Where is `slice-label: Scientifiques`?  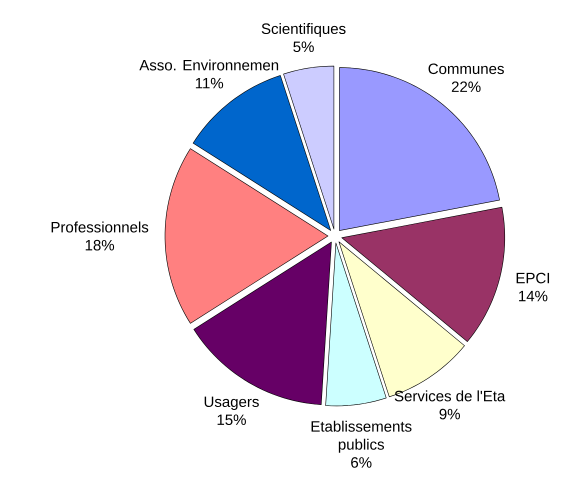 slice-label: Scientifiques is located at coordinates (304, 30).